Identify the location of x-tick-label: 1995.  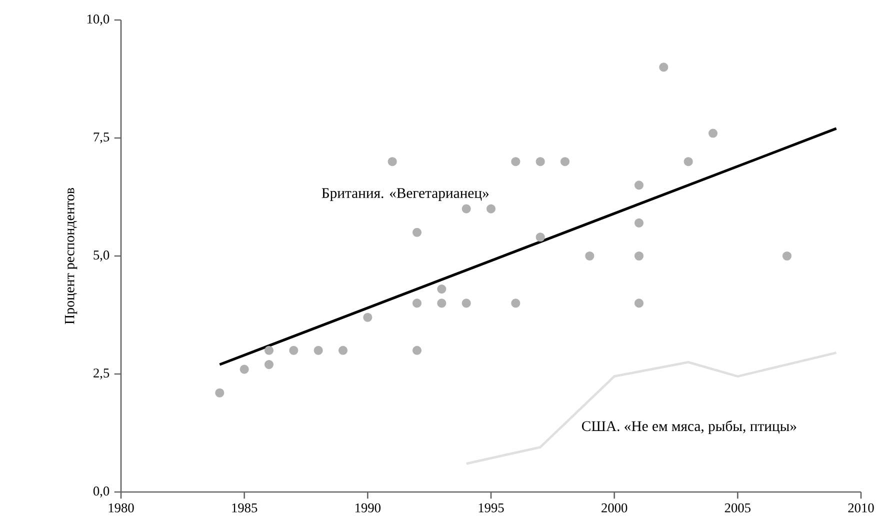
(491, 507).